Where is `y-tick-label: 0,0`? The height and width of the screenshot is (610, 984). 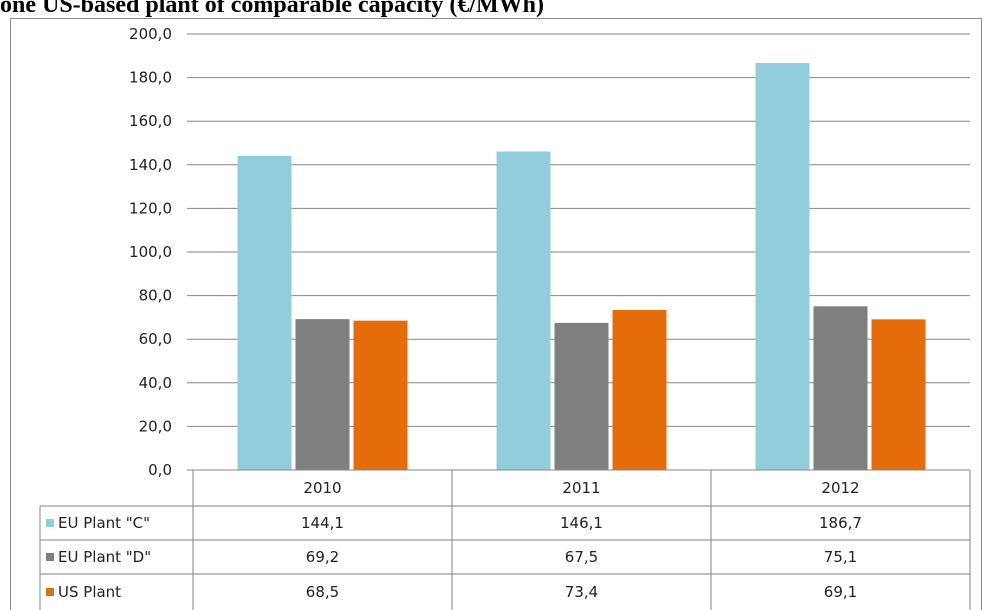
y-tick-label: 0,0 is located at coordinates (160, 470).